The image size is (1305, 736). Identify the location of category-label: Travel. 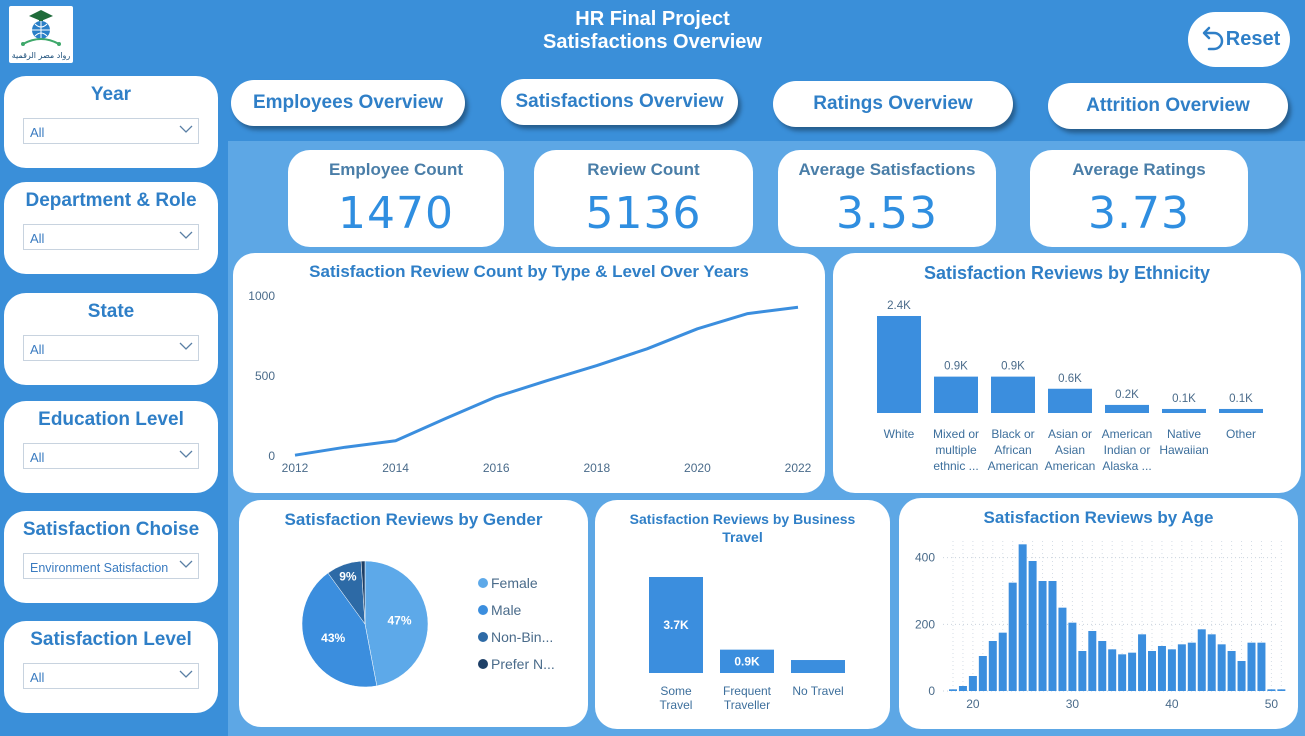
(676, 705).